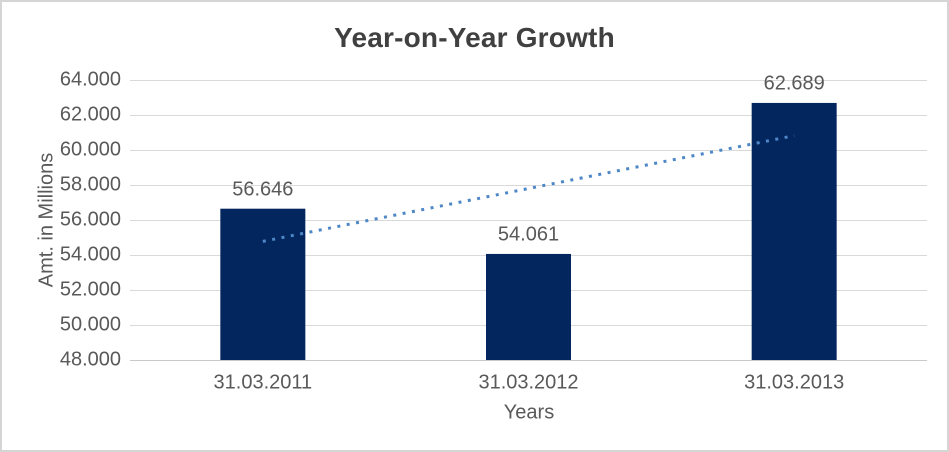 This screenshot has height=452, width=949. Describe the element at coordinates (263, 382) in the screenshot. I see `x-tick-label: 31.03.2011` at that location.